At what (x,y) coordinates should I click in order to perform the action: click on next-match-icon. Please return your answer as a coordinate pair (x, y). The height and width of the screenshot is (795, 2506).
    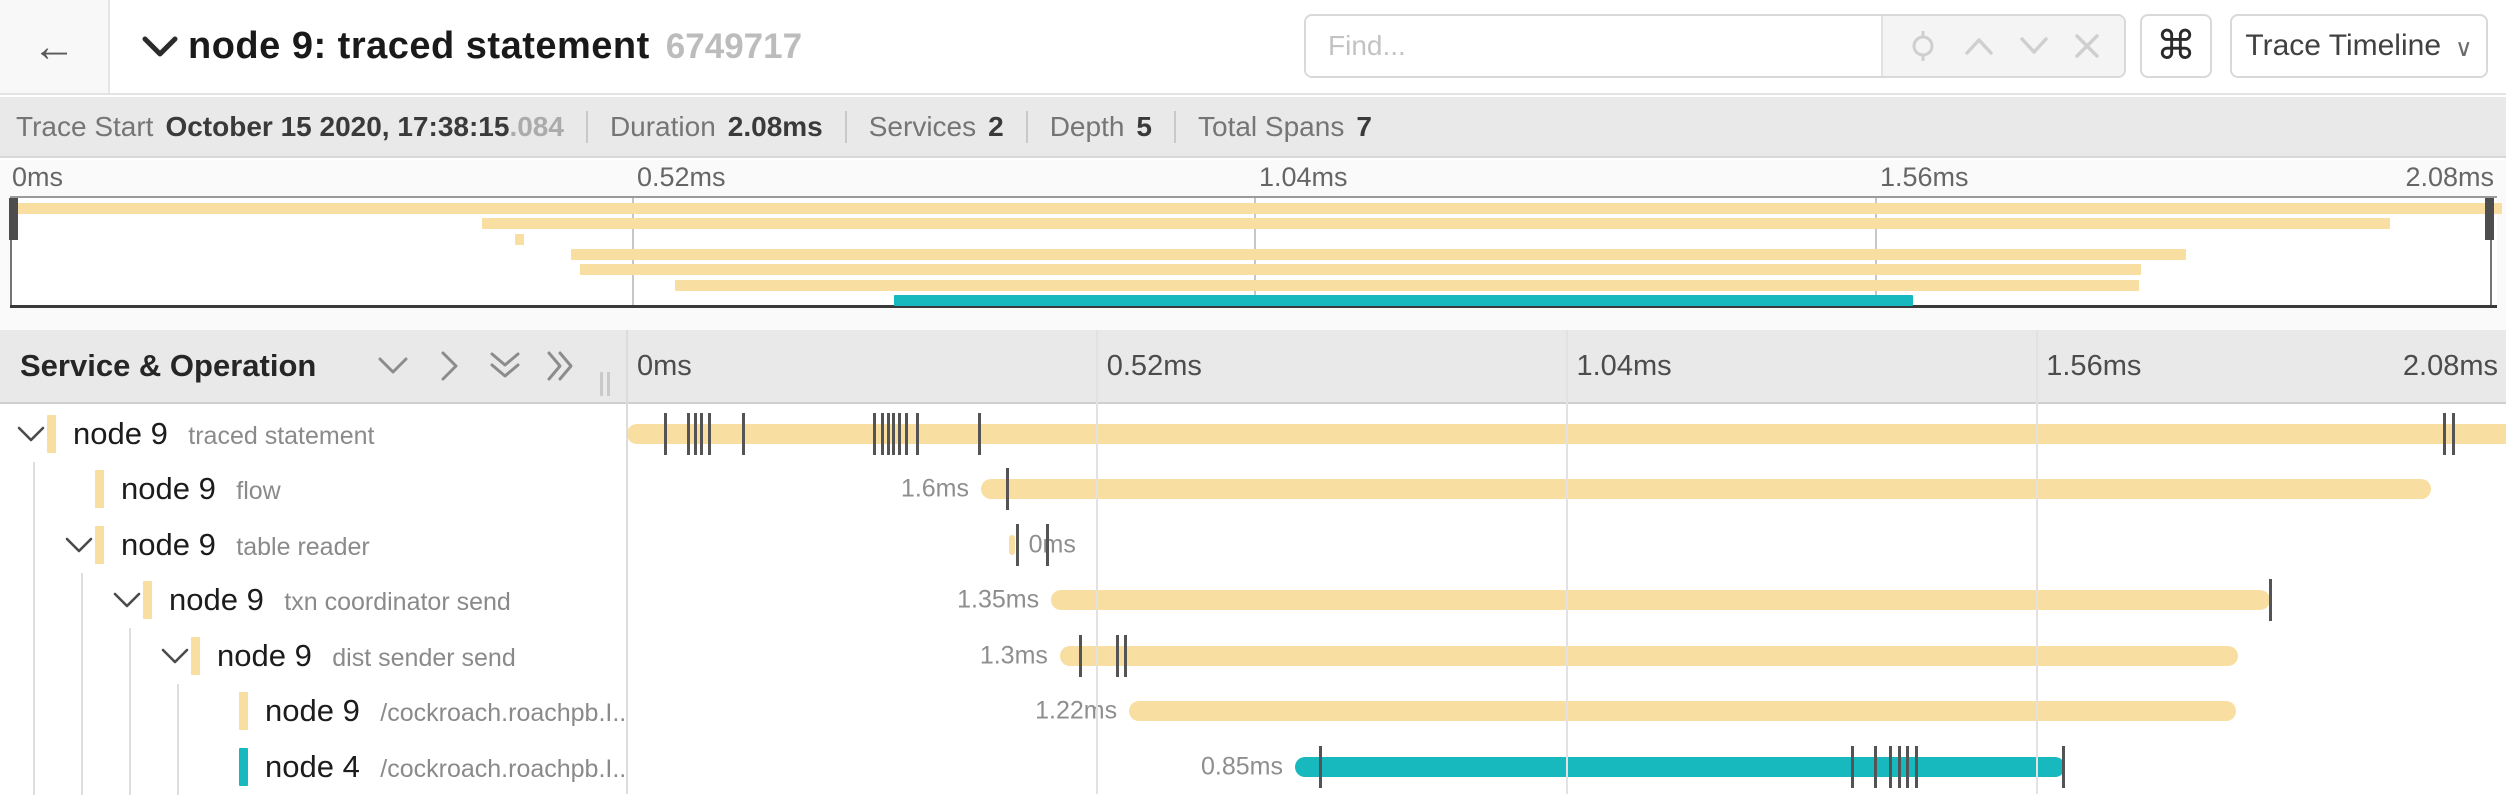
    Looking at the image, I should click on (2034, 46).